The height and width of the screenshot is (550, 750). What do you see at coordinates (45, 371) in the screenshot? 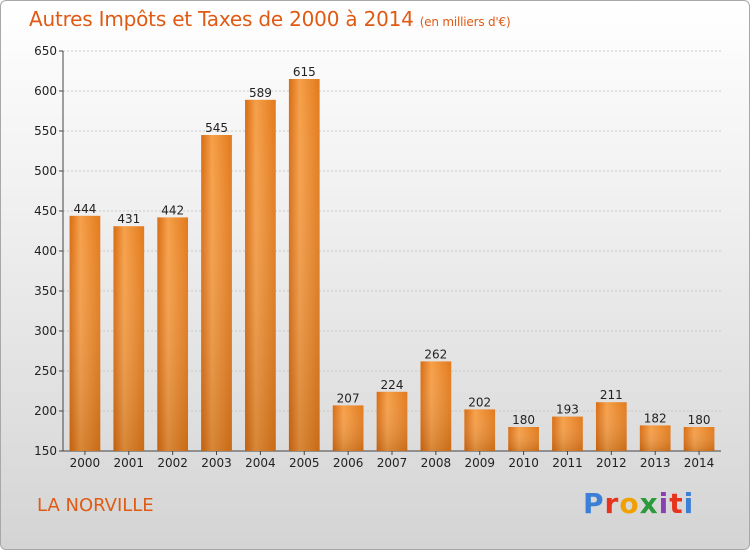
I see `y-tick-label: 250` at bounding box center [45, 371].